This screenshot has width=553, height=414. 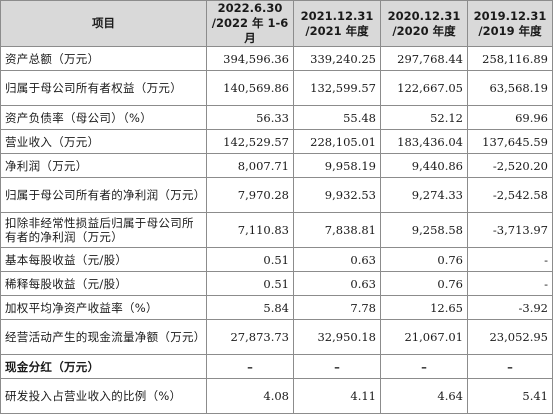 What do you see at coordinates (103, 259) in the screenshot?
I see `row-label: 基本每股收益（元/股）` at bounding box center [103, 259].